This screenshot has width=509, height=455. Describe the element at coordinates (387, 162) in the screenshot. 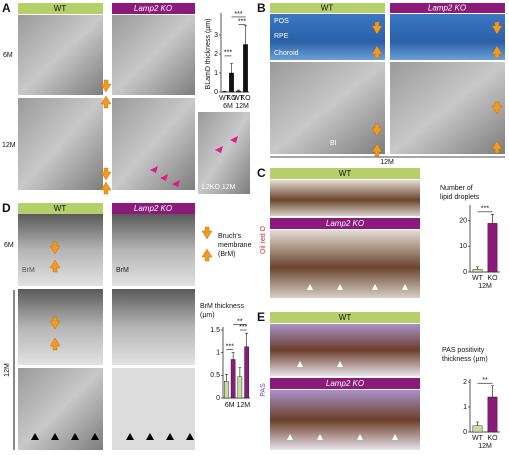

I see `age-label: 12M` at that location.